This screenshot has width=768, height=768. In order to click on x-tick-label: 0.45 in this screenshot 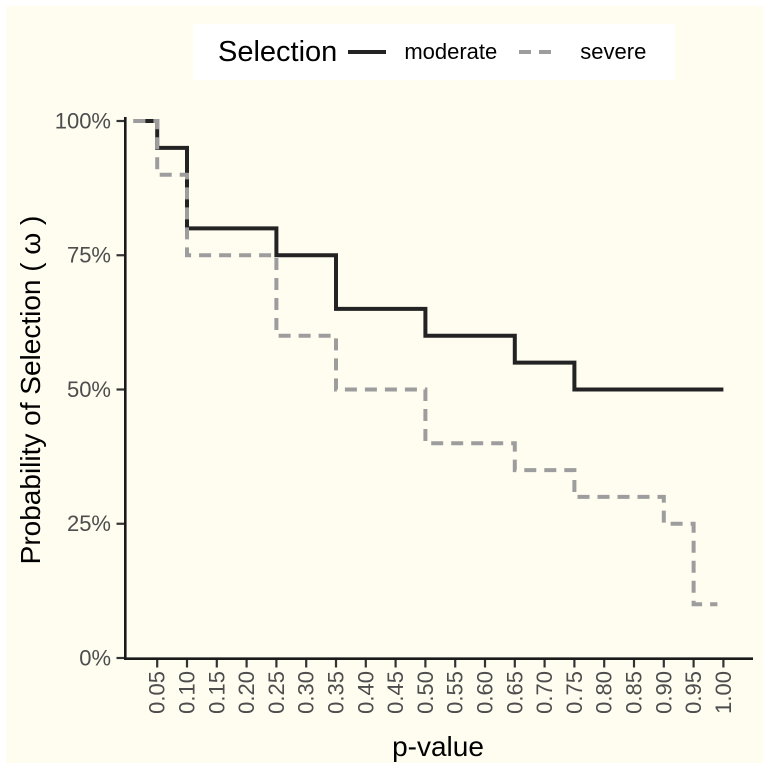, I will do `click(395, 692)`.